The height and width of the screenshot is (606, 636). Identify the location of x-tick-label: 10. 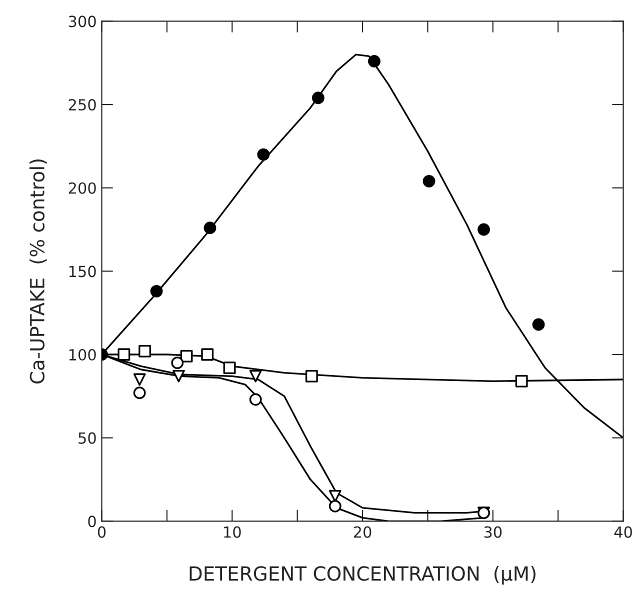
(232, 532).